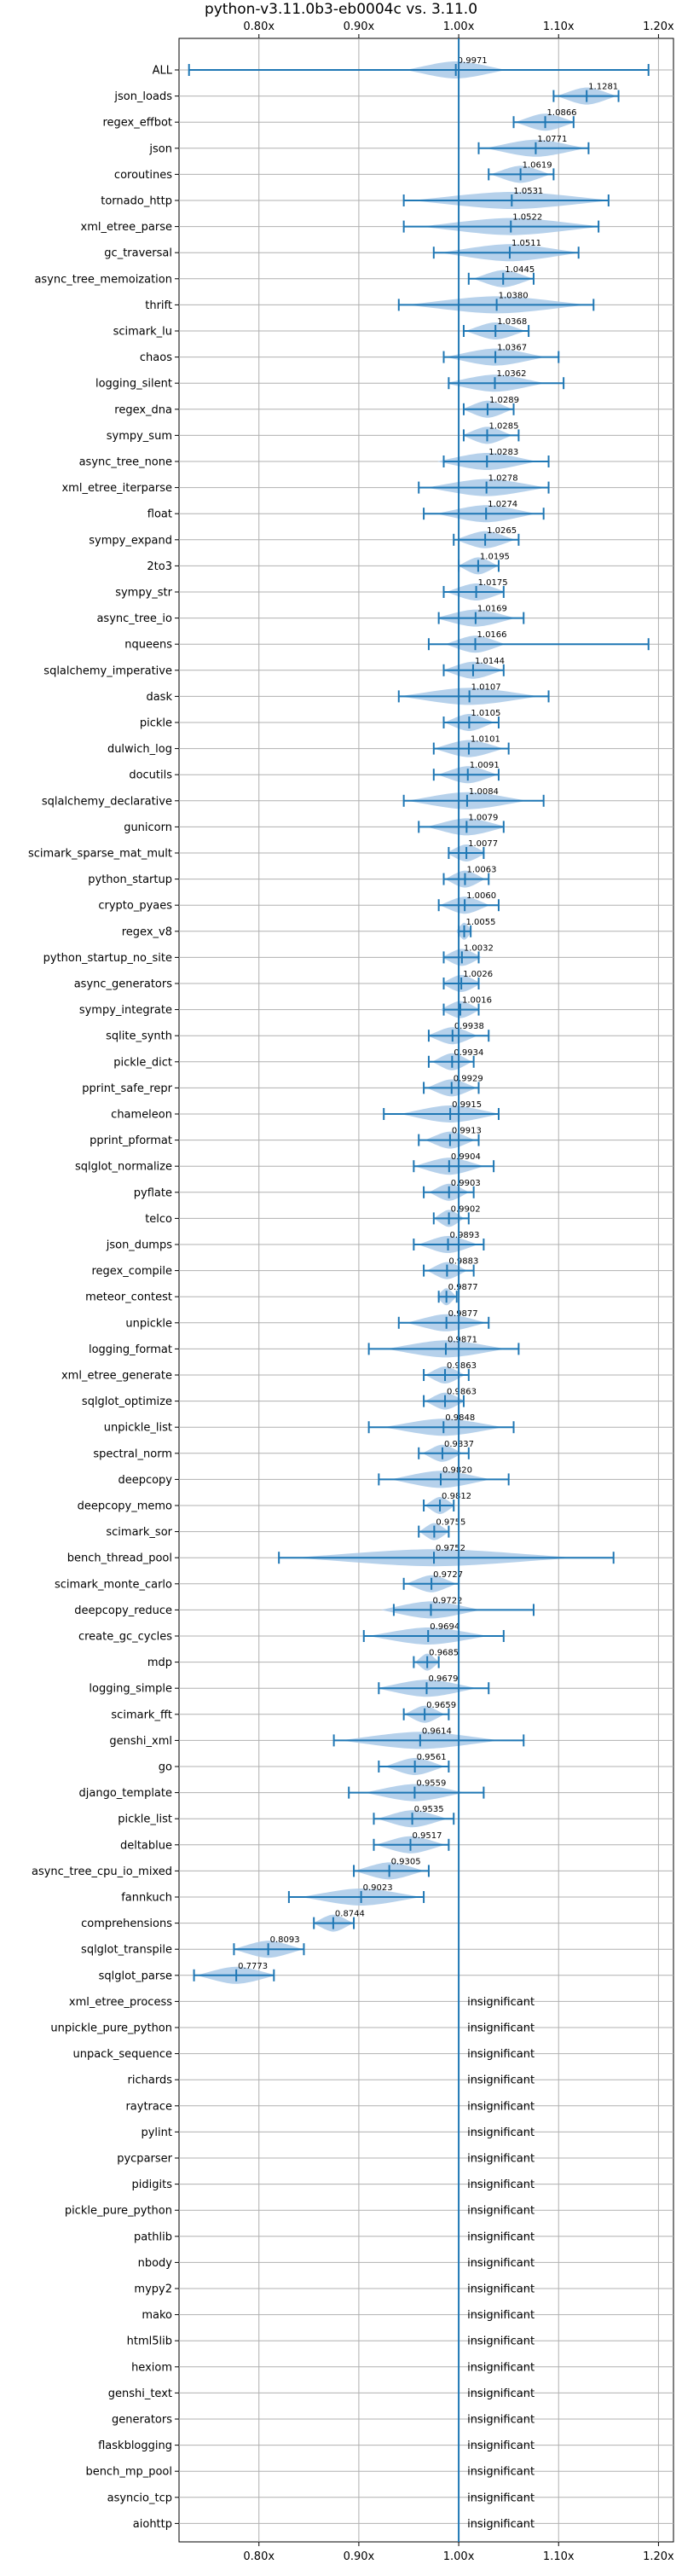  What do you see at coordinates (127, 227) in the screenshot?
I see `benchmark-label: xml_etree_parse` at bounding box center [127, 227].